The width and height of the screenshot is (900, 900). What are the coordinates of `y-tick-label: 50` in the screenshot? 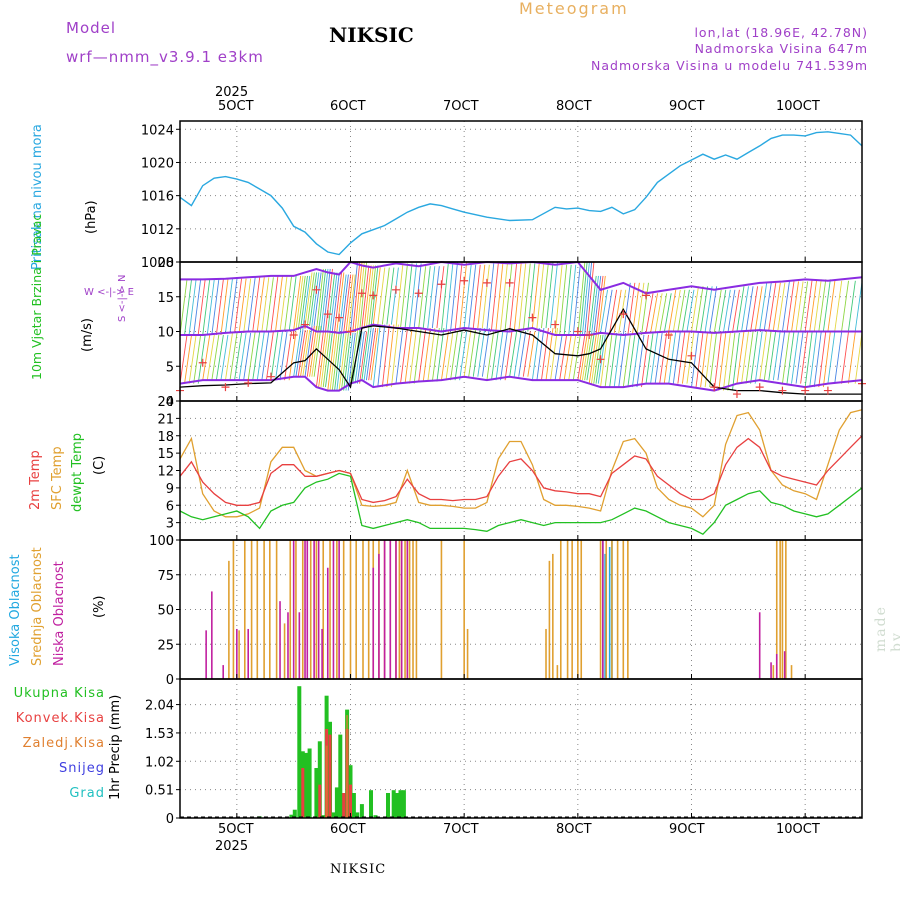 It's located at (165, 611).